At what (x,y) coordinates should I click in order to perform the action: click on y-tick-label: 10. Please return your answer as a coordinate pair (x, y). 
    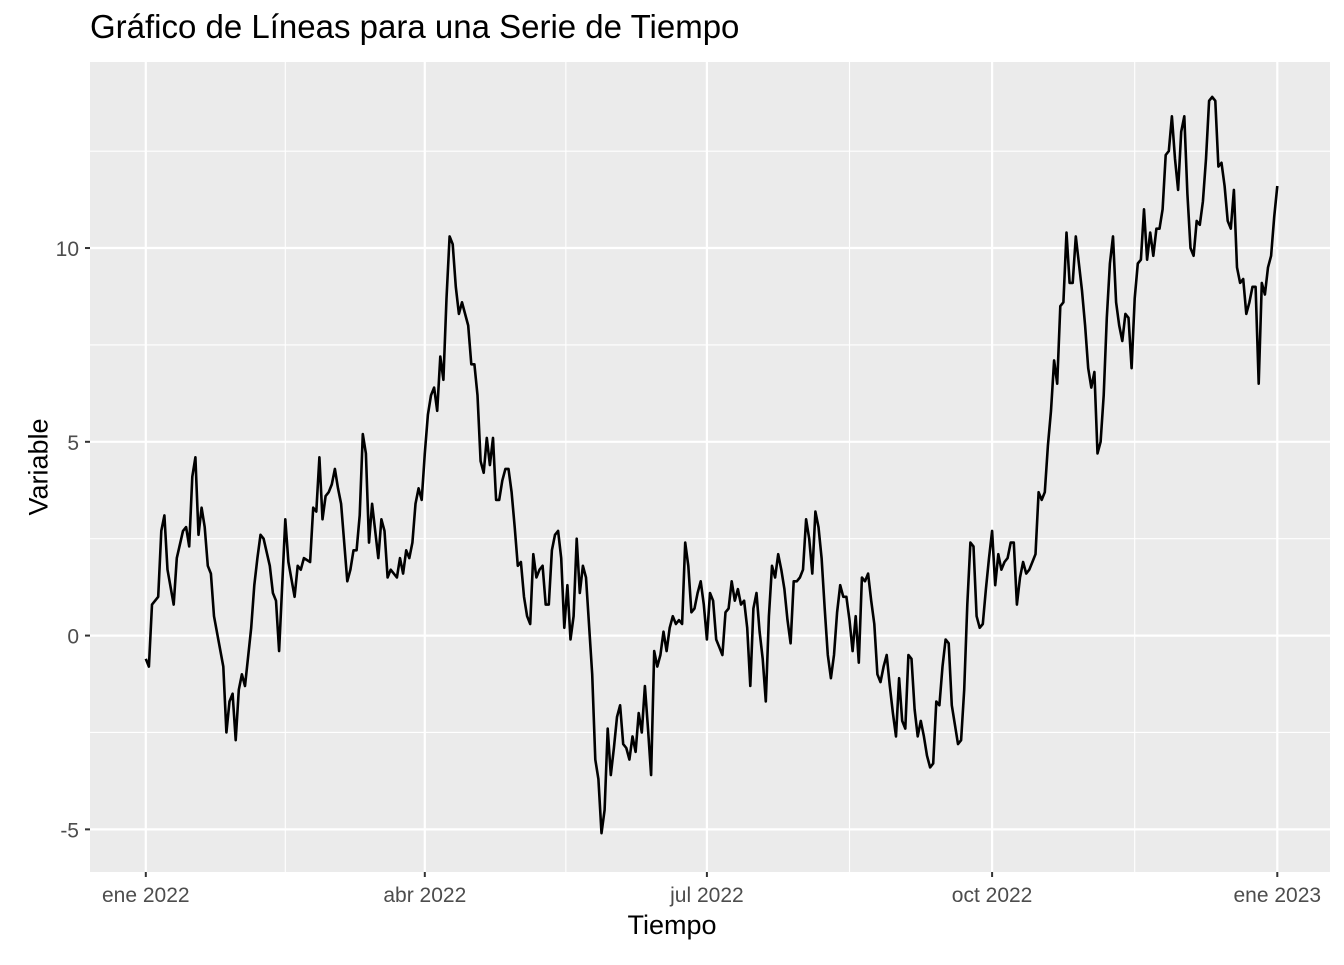
    Looking at the image, I should click on (67, 249).